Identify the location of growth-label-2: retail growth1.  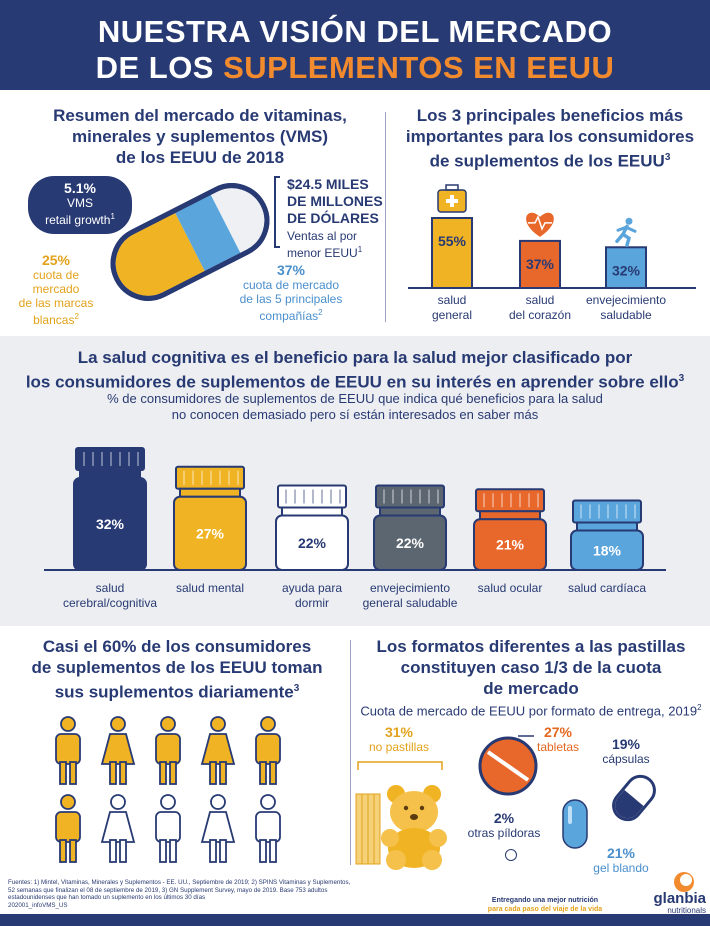
(80, 218).